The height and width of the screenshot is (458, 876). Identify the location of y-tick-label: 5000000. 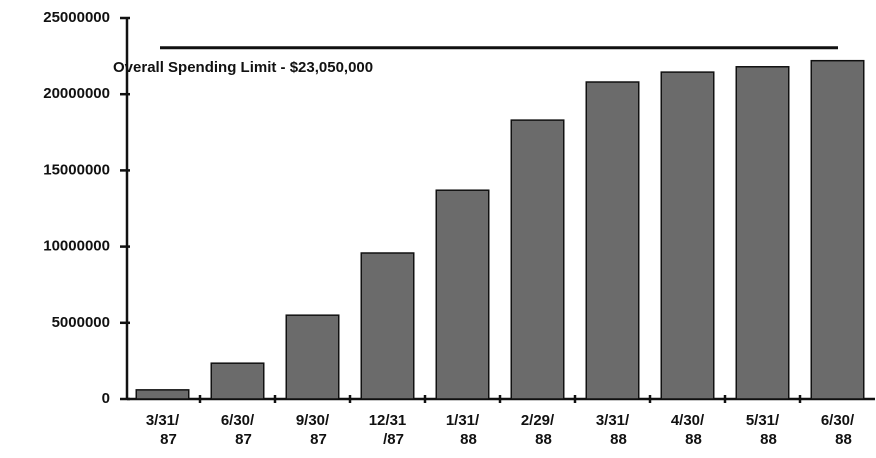
(81, 322).